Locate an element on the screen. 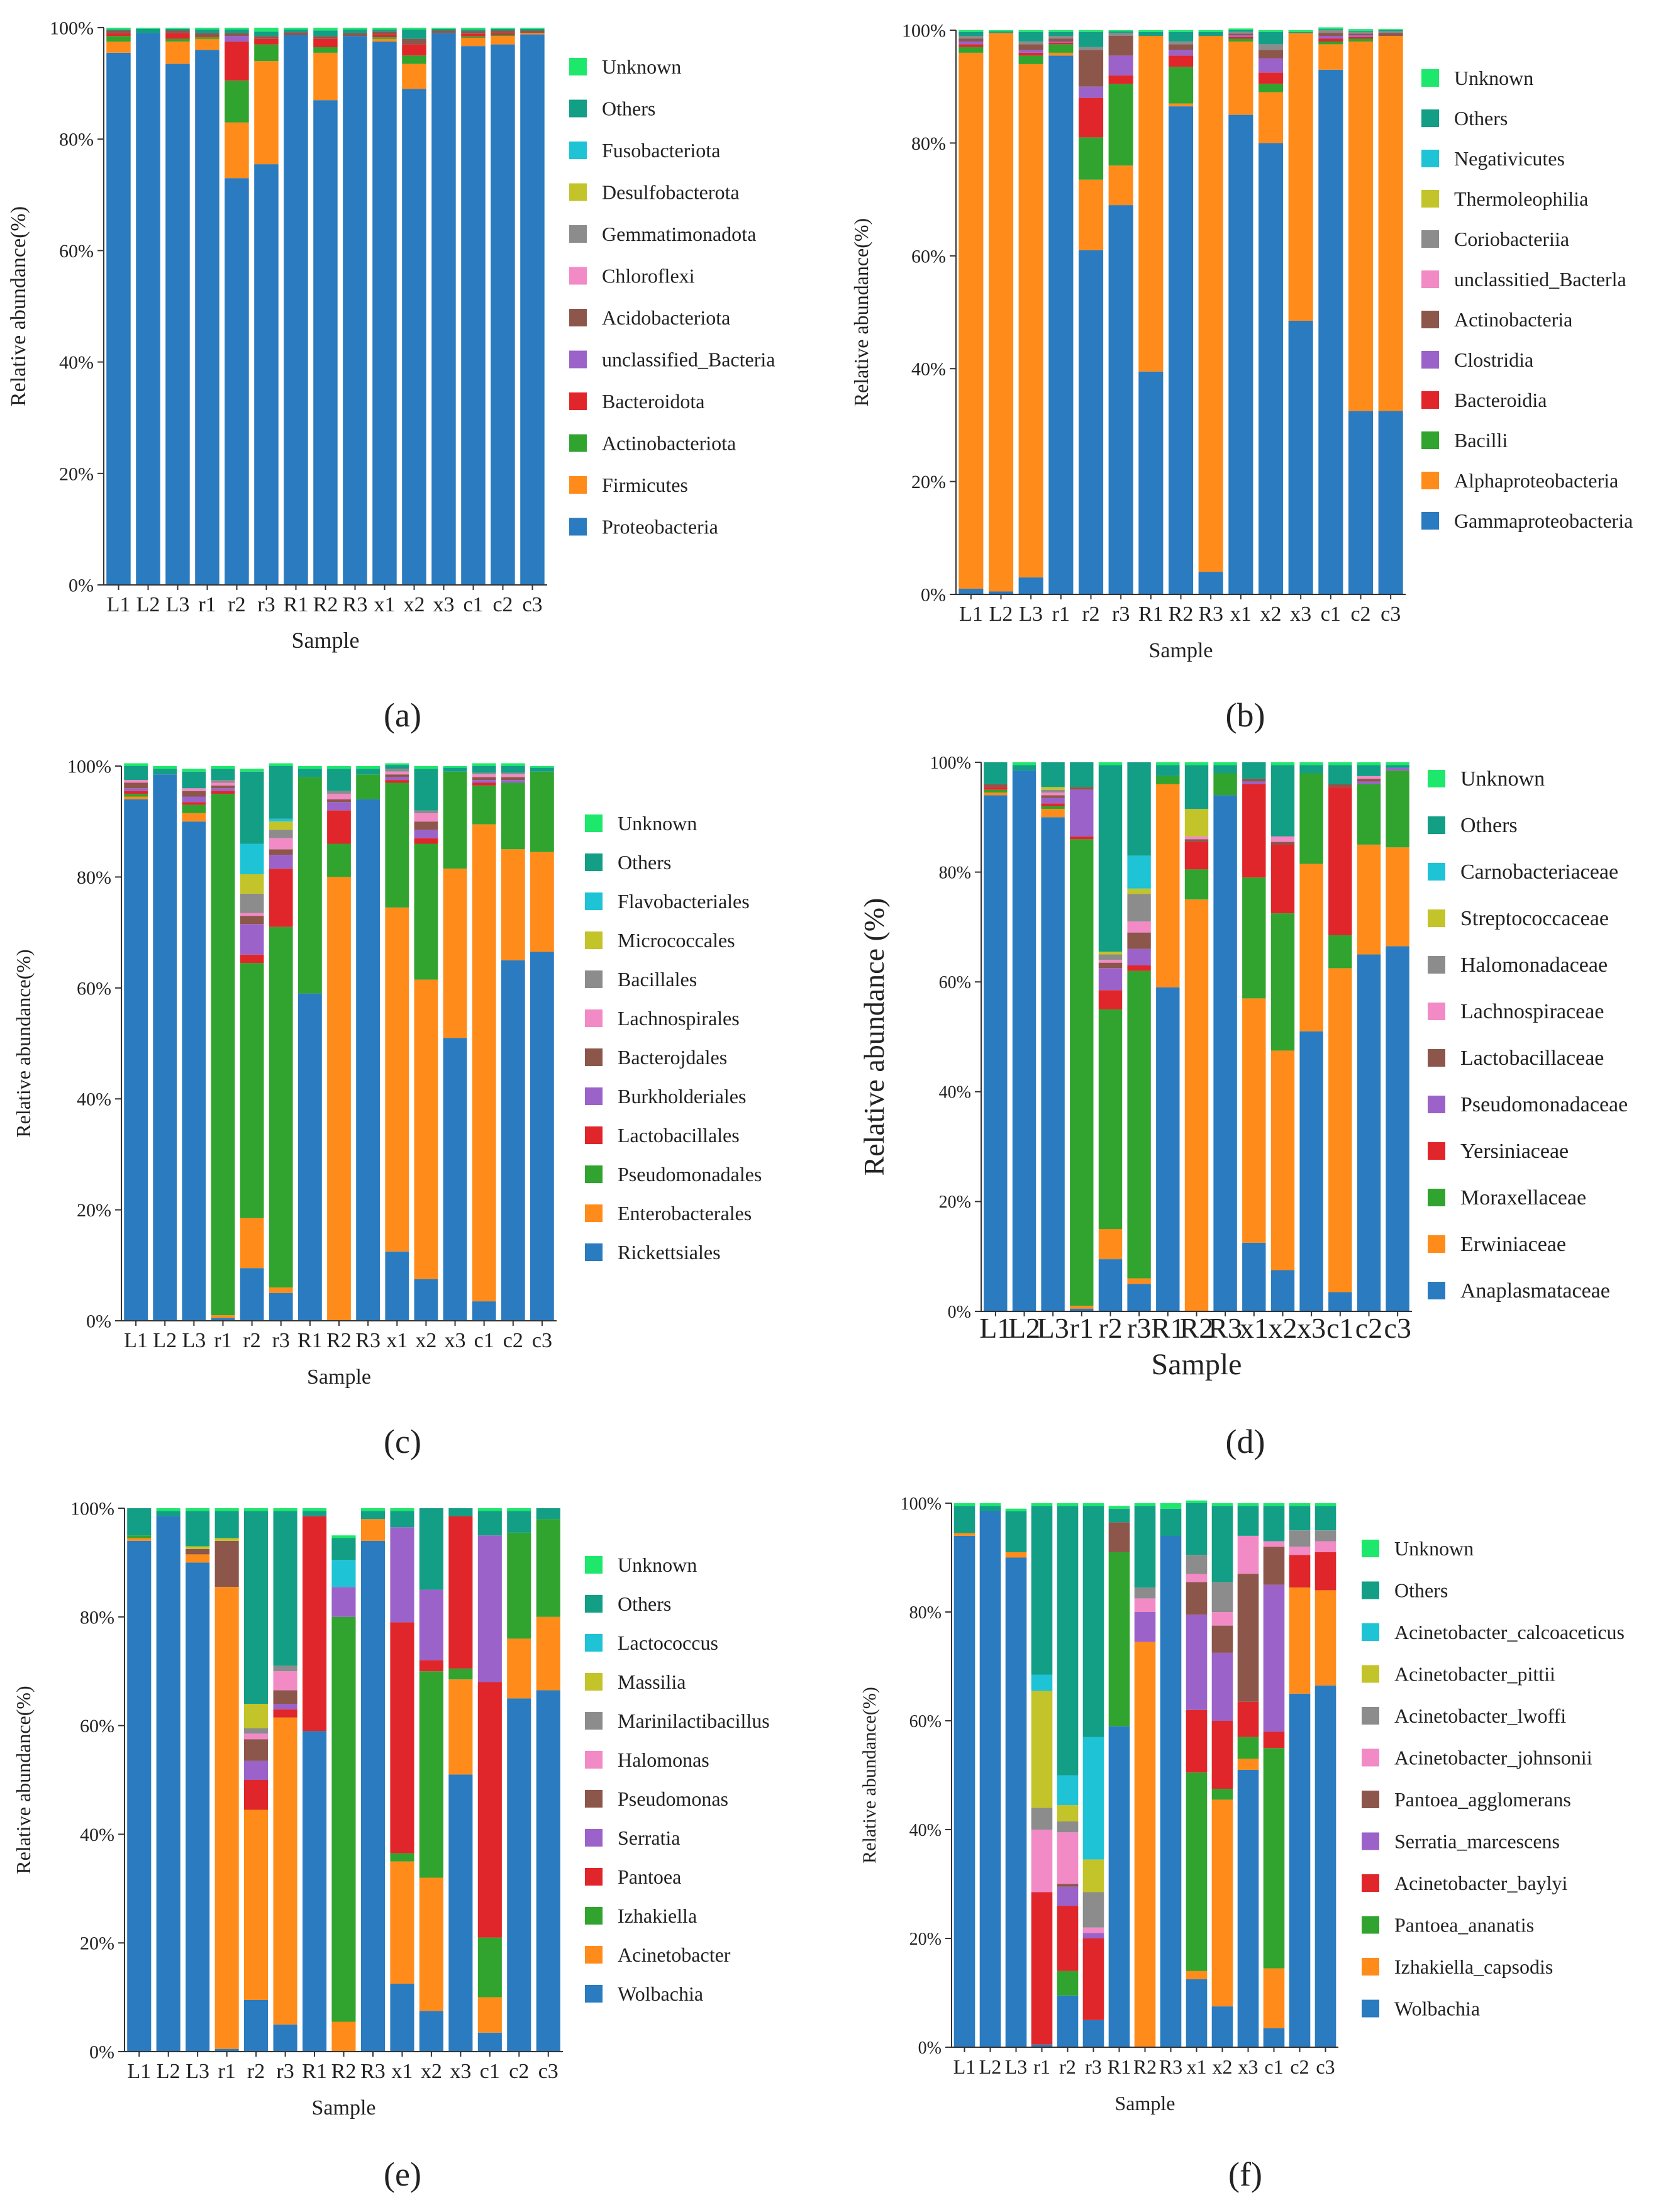 This screenshot has height=2212, width=1656. bar-segment-a-R2-Firmicutes is located at coordinates (326, 76).